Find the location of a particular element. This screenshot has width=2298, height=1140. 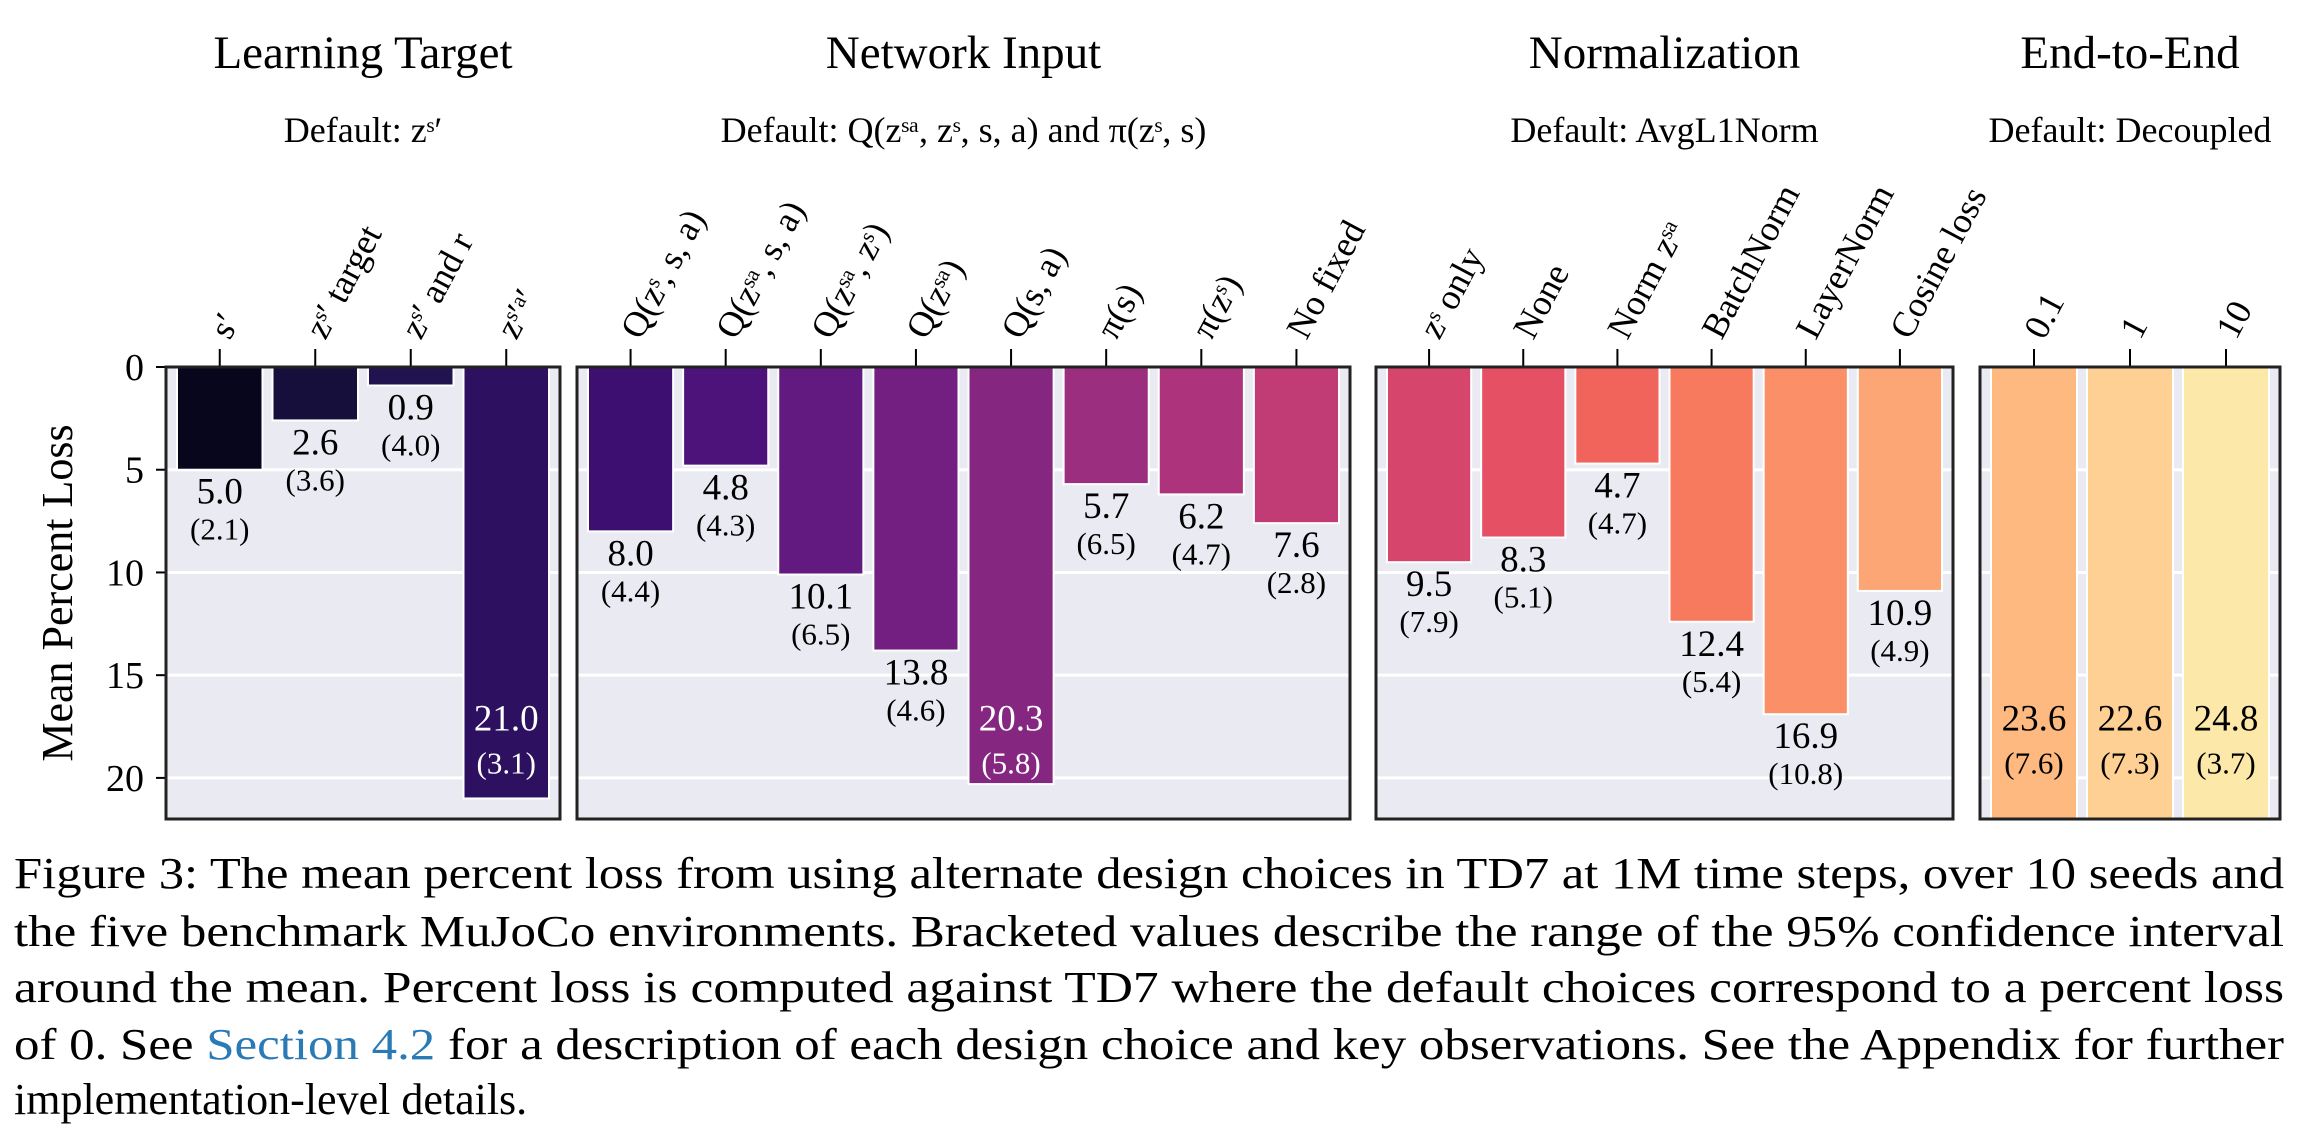

x-tick-label: 0.1 is located at coordinates (2044, 315).